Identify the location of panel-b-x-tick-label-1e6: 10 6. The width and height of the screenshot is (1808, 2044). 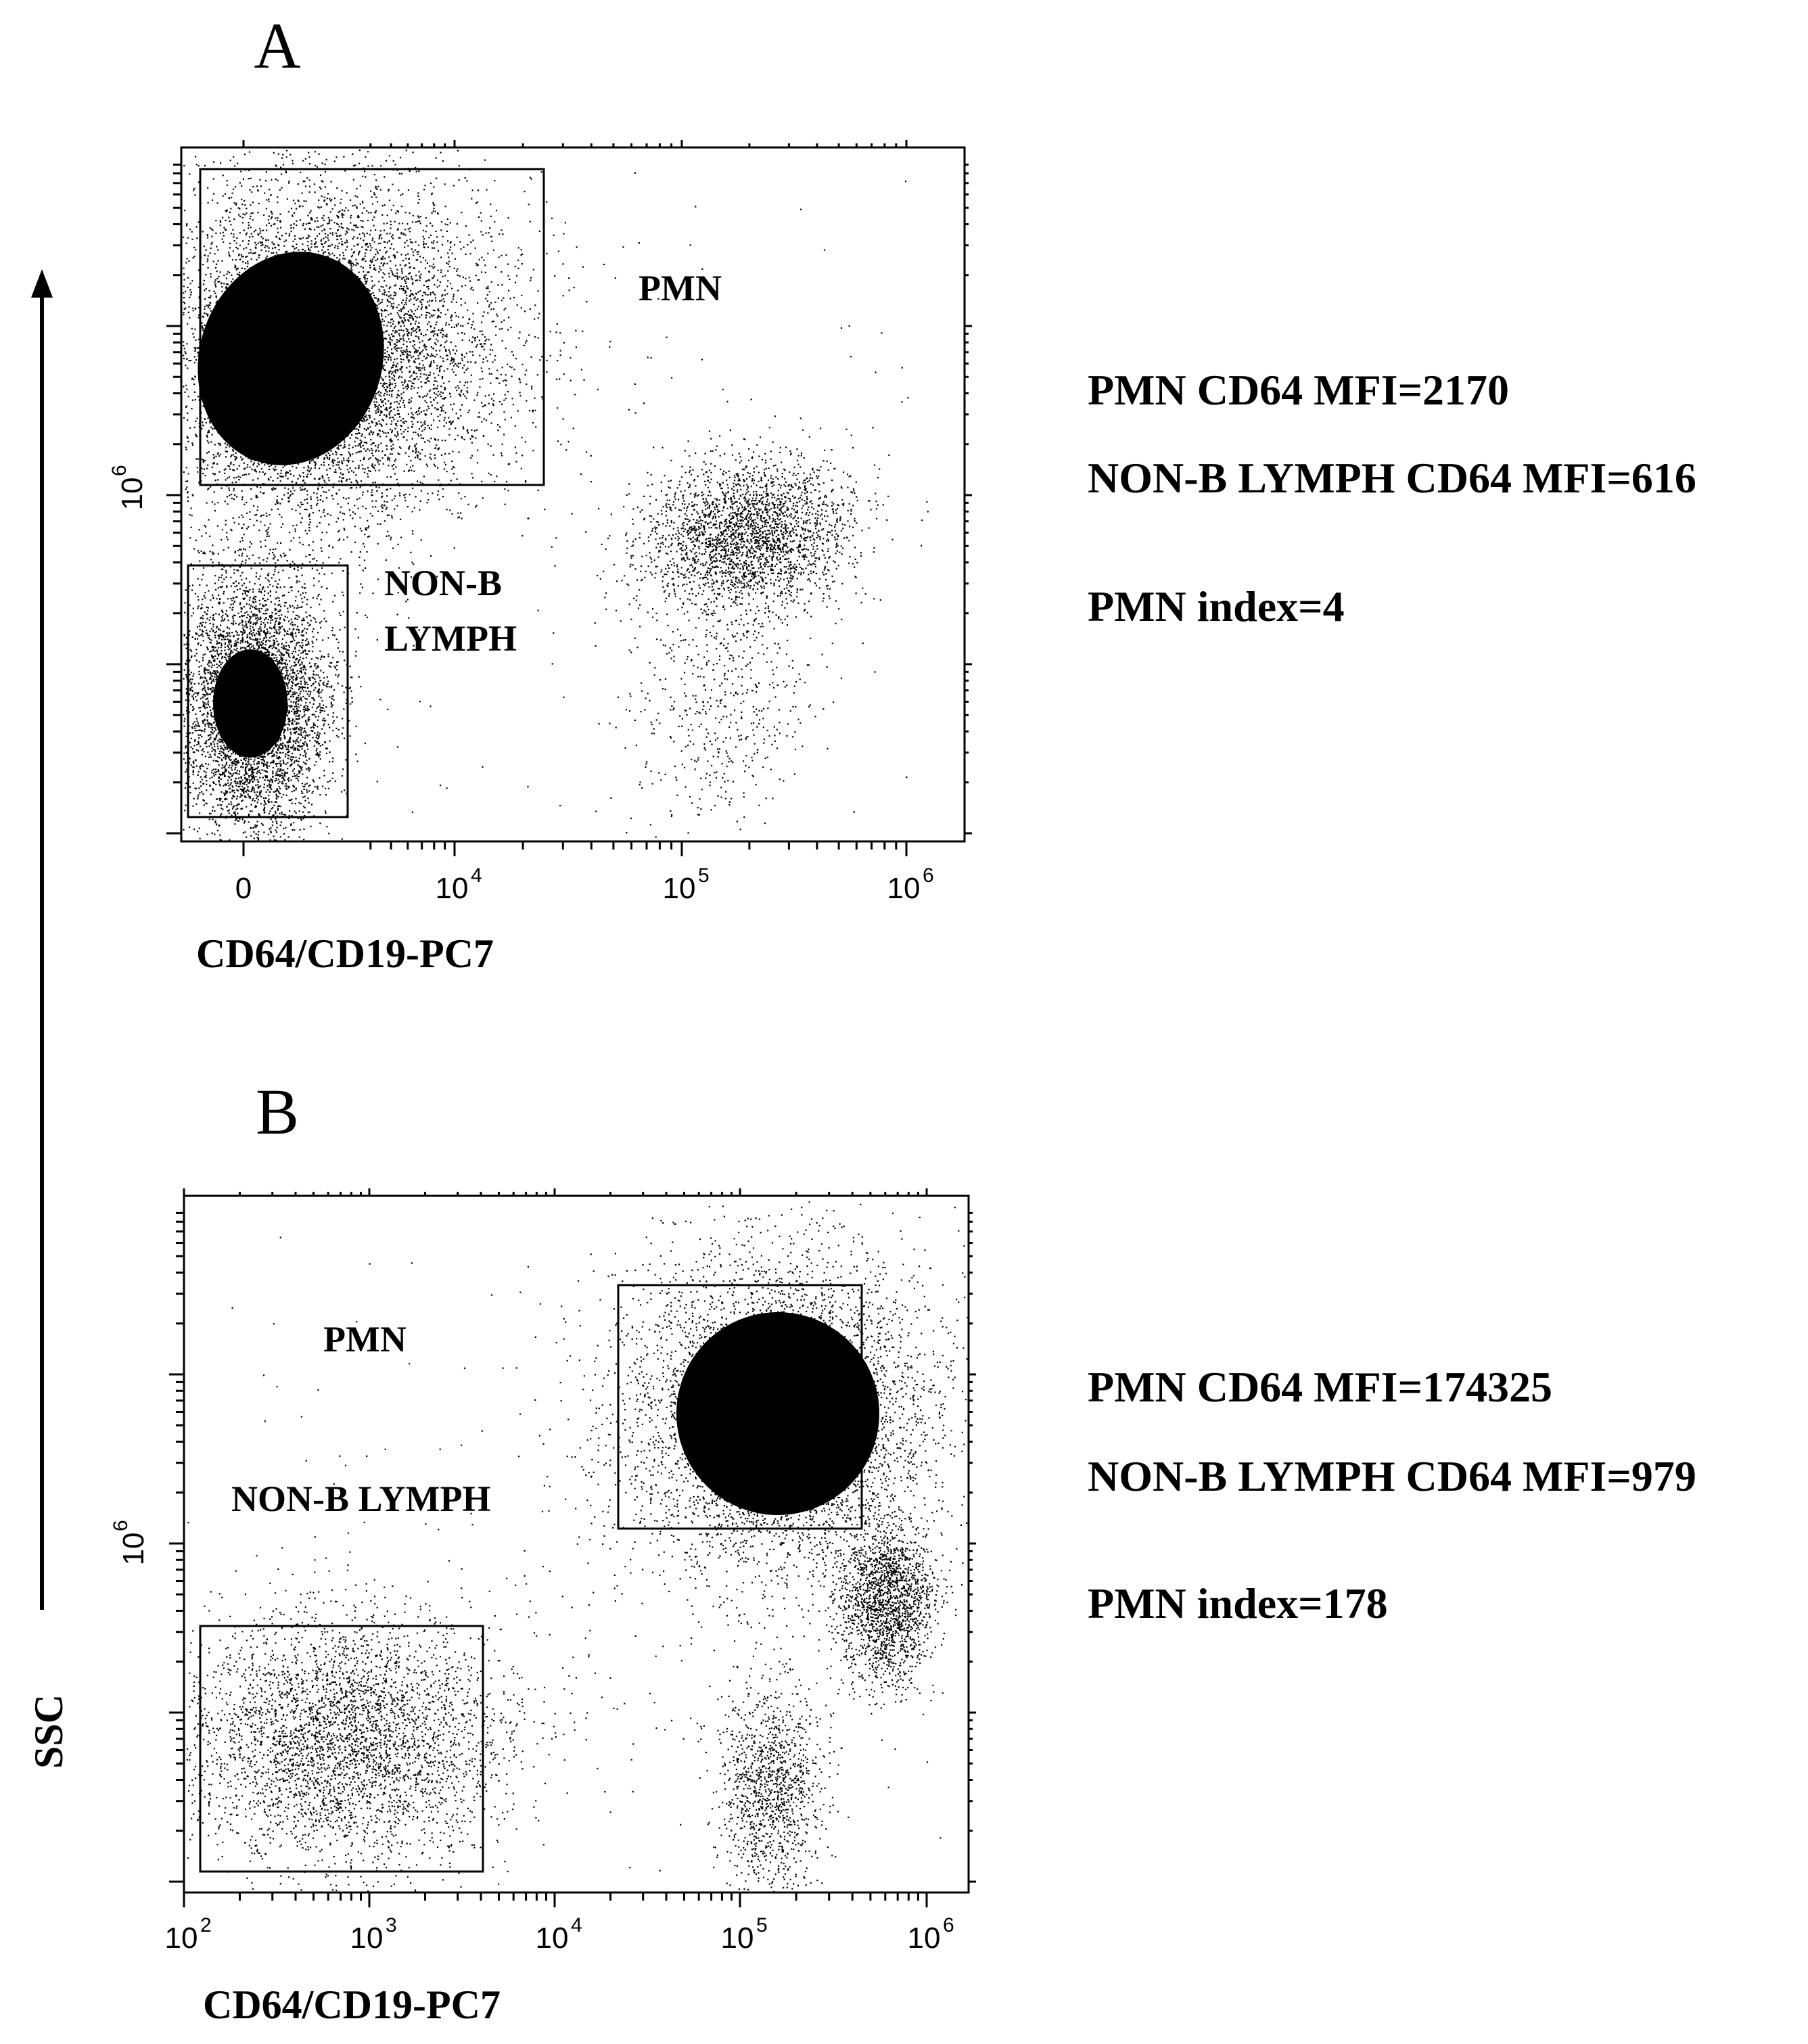
(931, 1934).